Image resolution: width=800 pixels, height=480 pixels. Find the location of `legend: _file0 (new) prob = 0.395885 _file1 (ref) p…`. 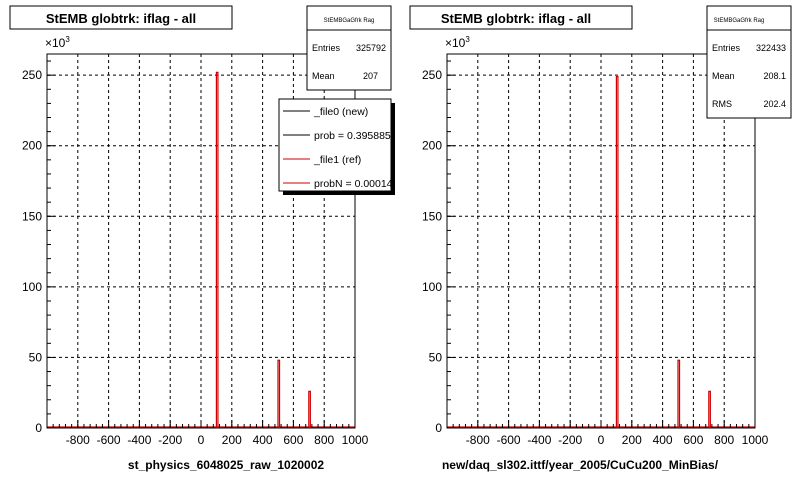

legend: _file0 (new) prob = 0.395885 _file1 (ref) p… is located at coordinates (338, 148).